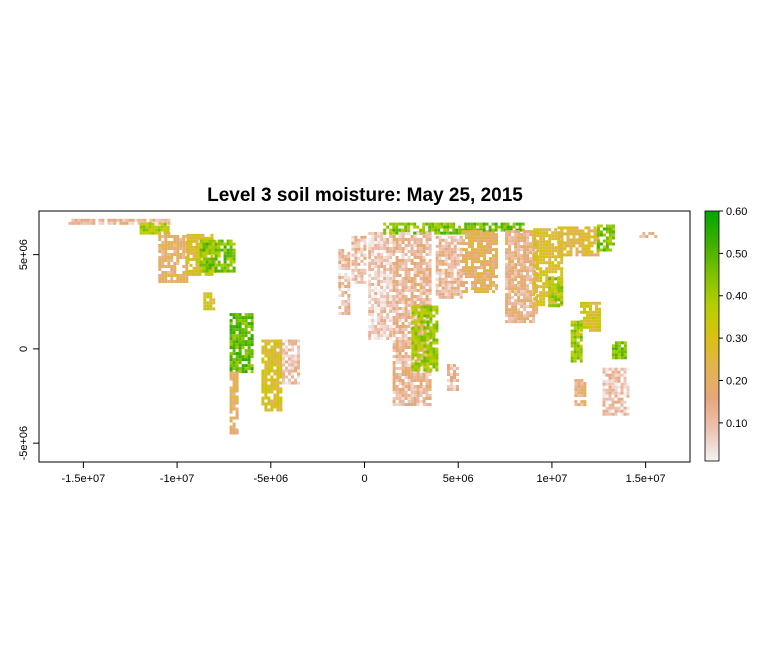 Image resolution: width=768 pixels, height=672 pixels. Describe the element at coordinates (736, 212) in the screenshot. I see `legend-tick-label-5: 0.60` at that location.